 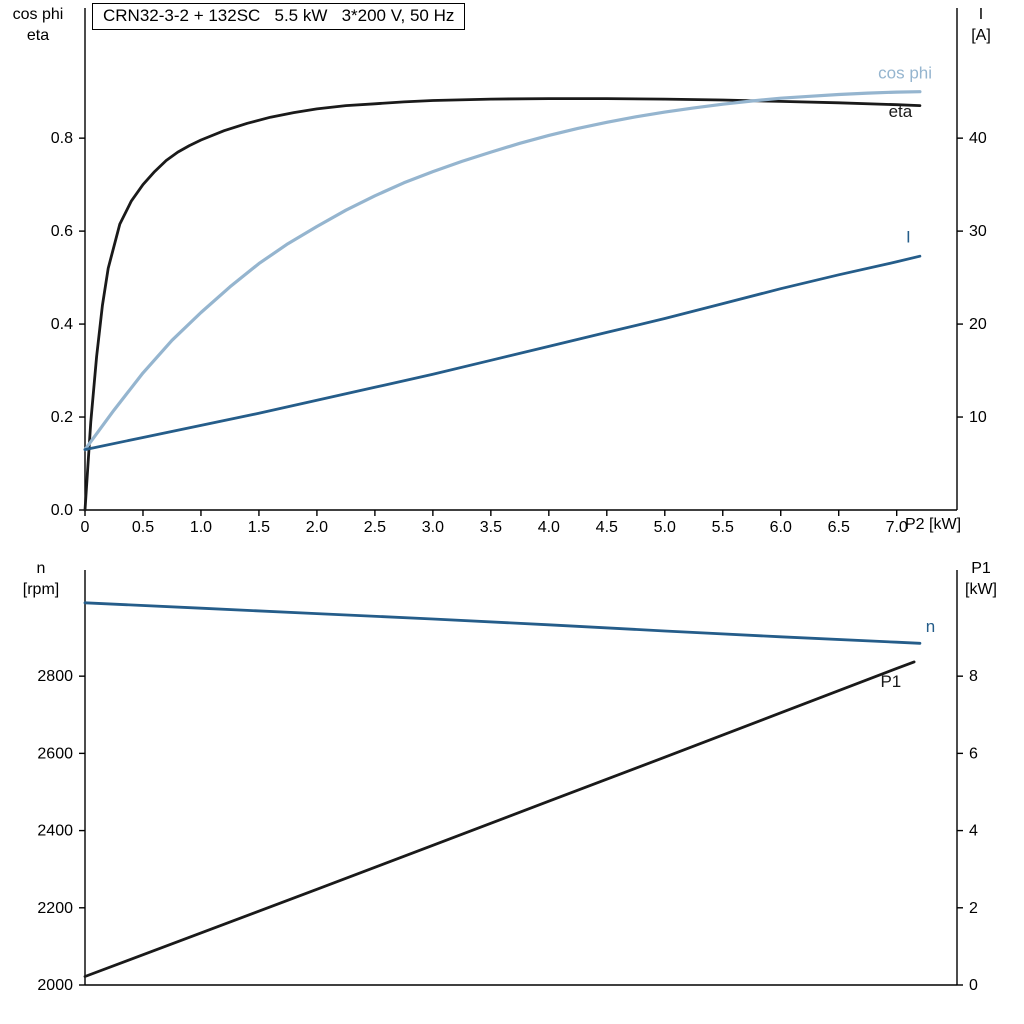 I want to click on x-tick-label: 4.0, so click(x=549, y=527).